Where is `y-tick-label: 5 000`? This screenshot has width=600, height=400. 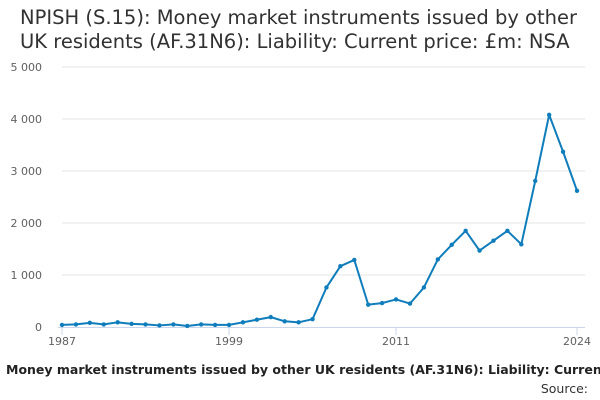
y-tick-label: 5 000 is located at coordinates (27, 67).